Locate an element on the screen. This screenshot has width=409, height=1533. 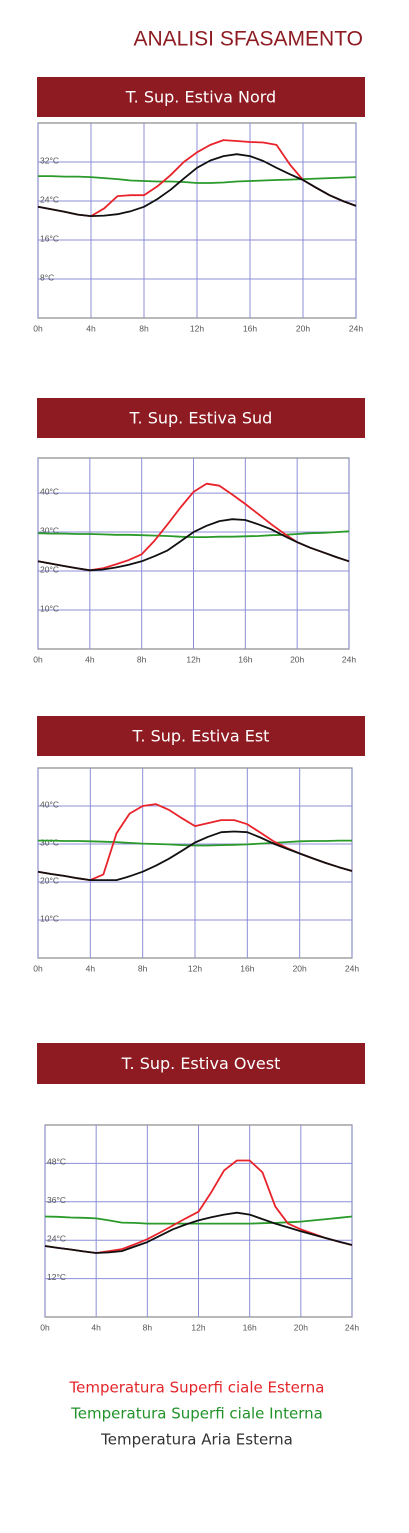
chart-title: T. Sup. Estiva Nord is located at coordinates (200, 97).